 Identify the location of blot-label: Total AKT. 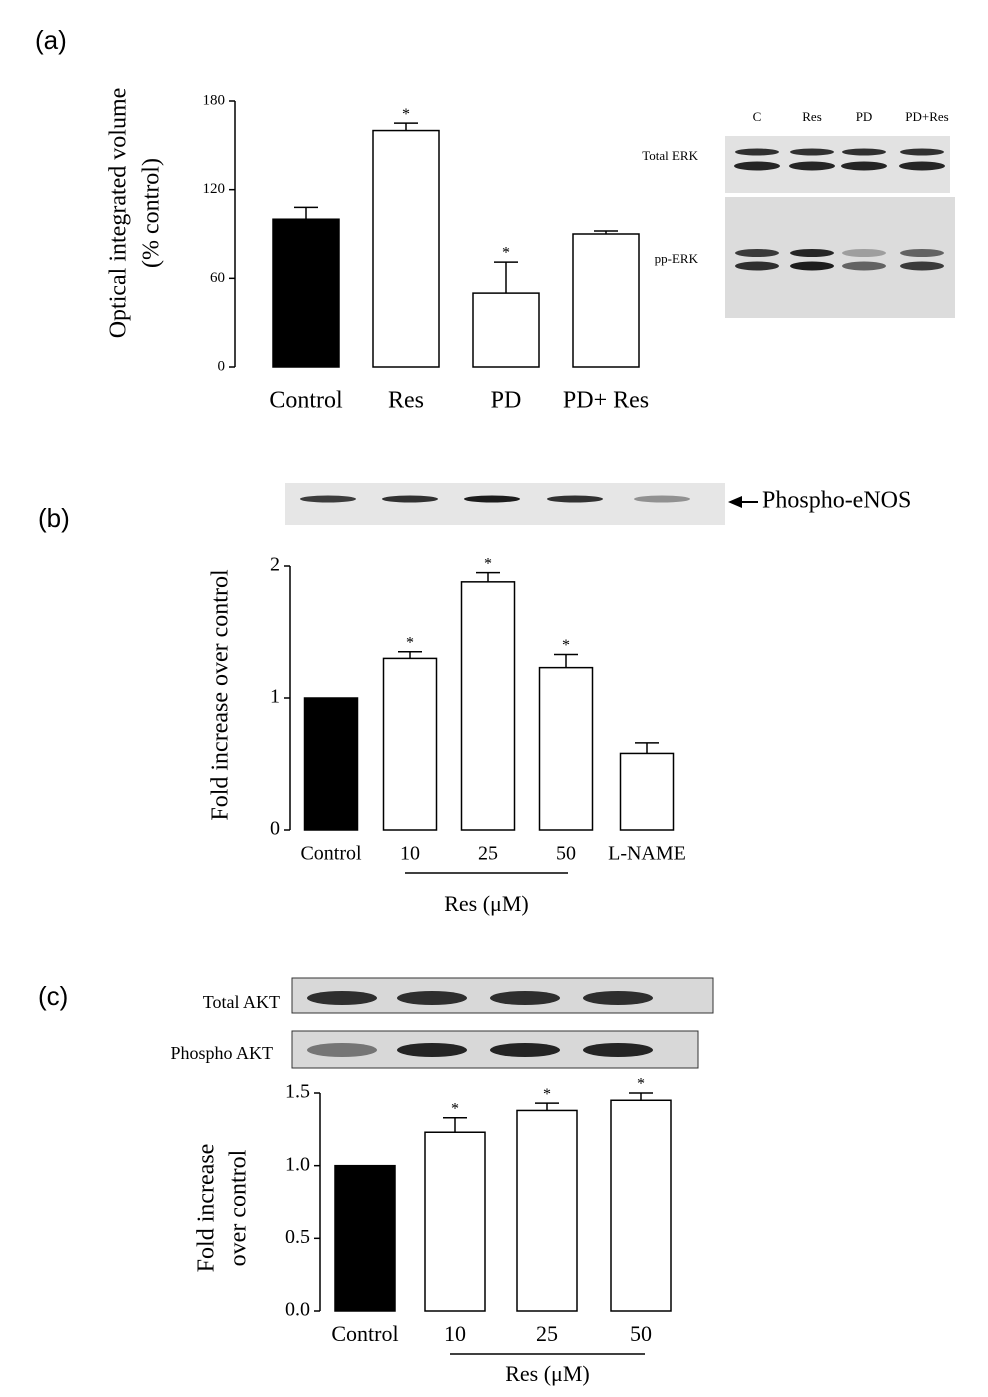
(241, 1002).